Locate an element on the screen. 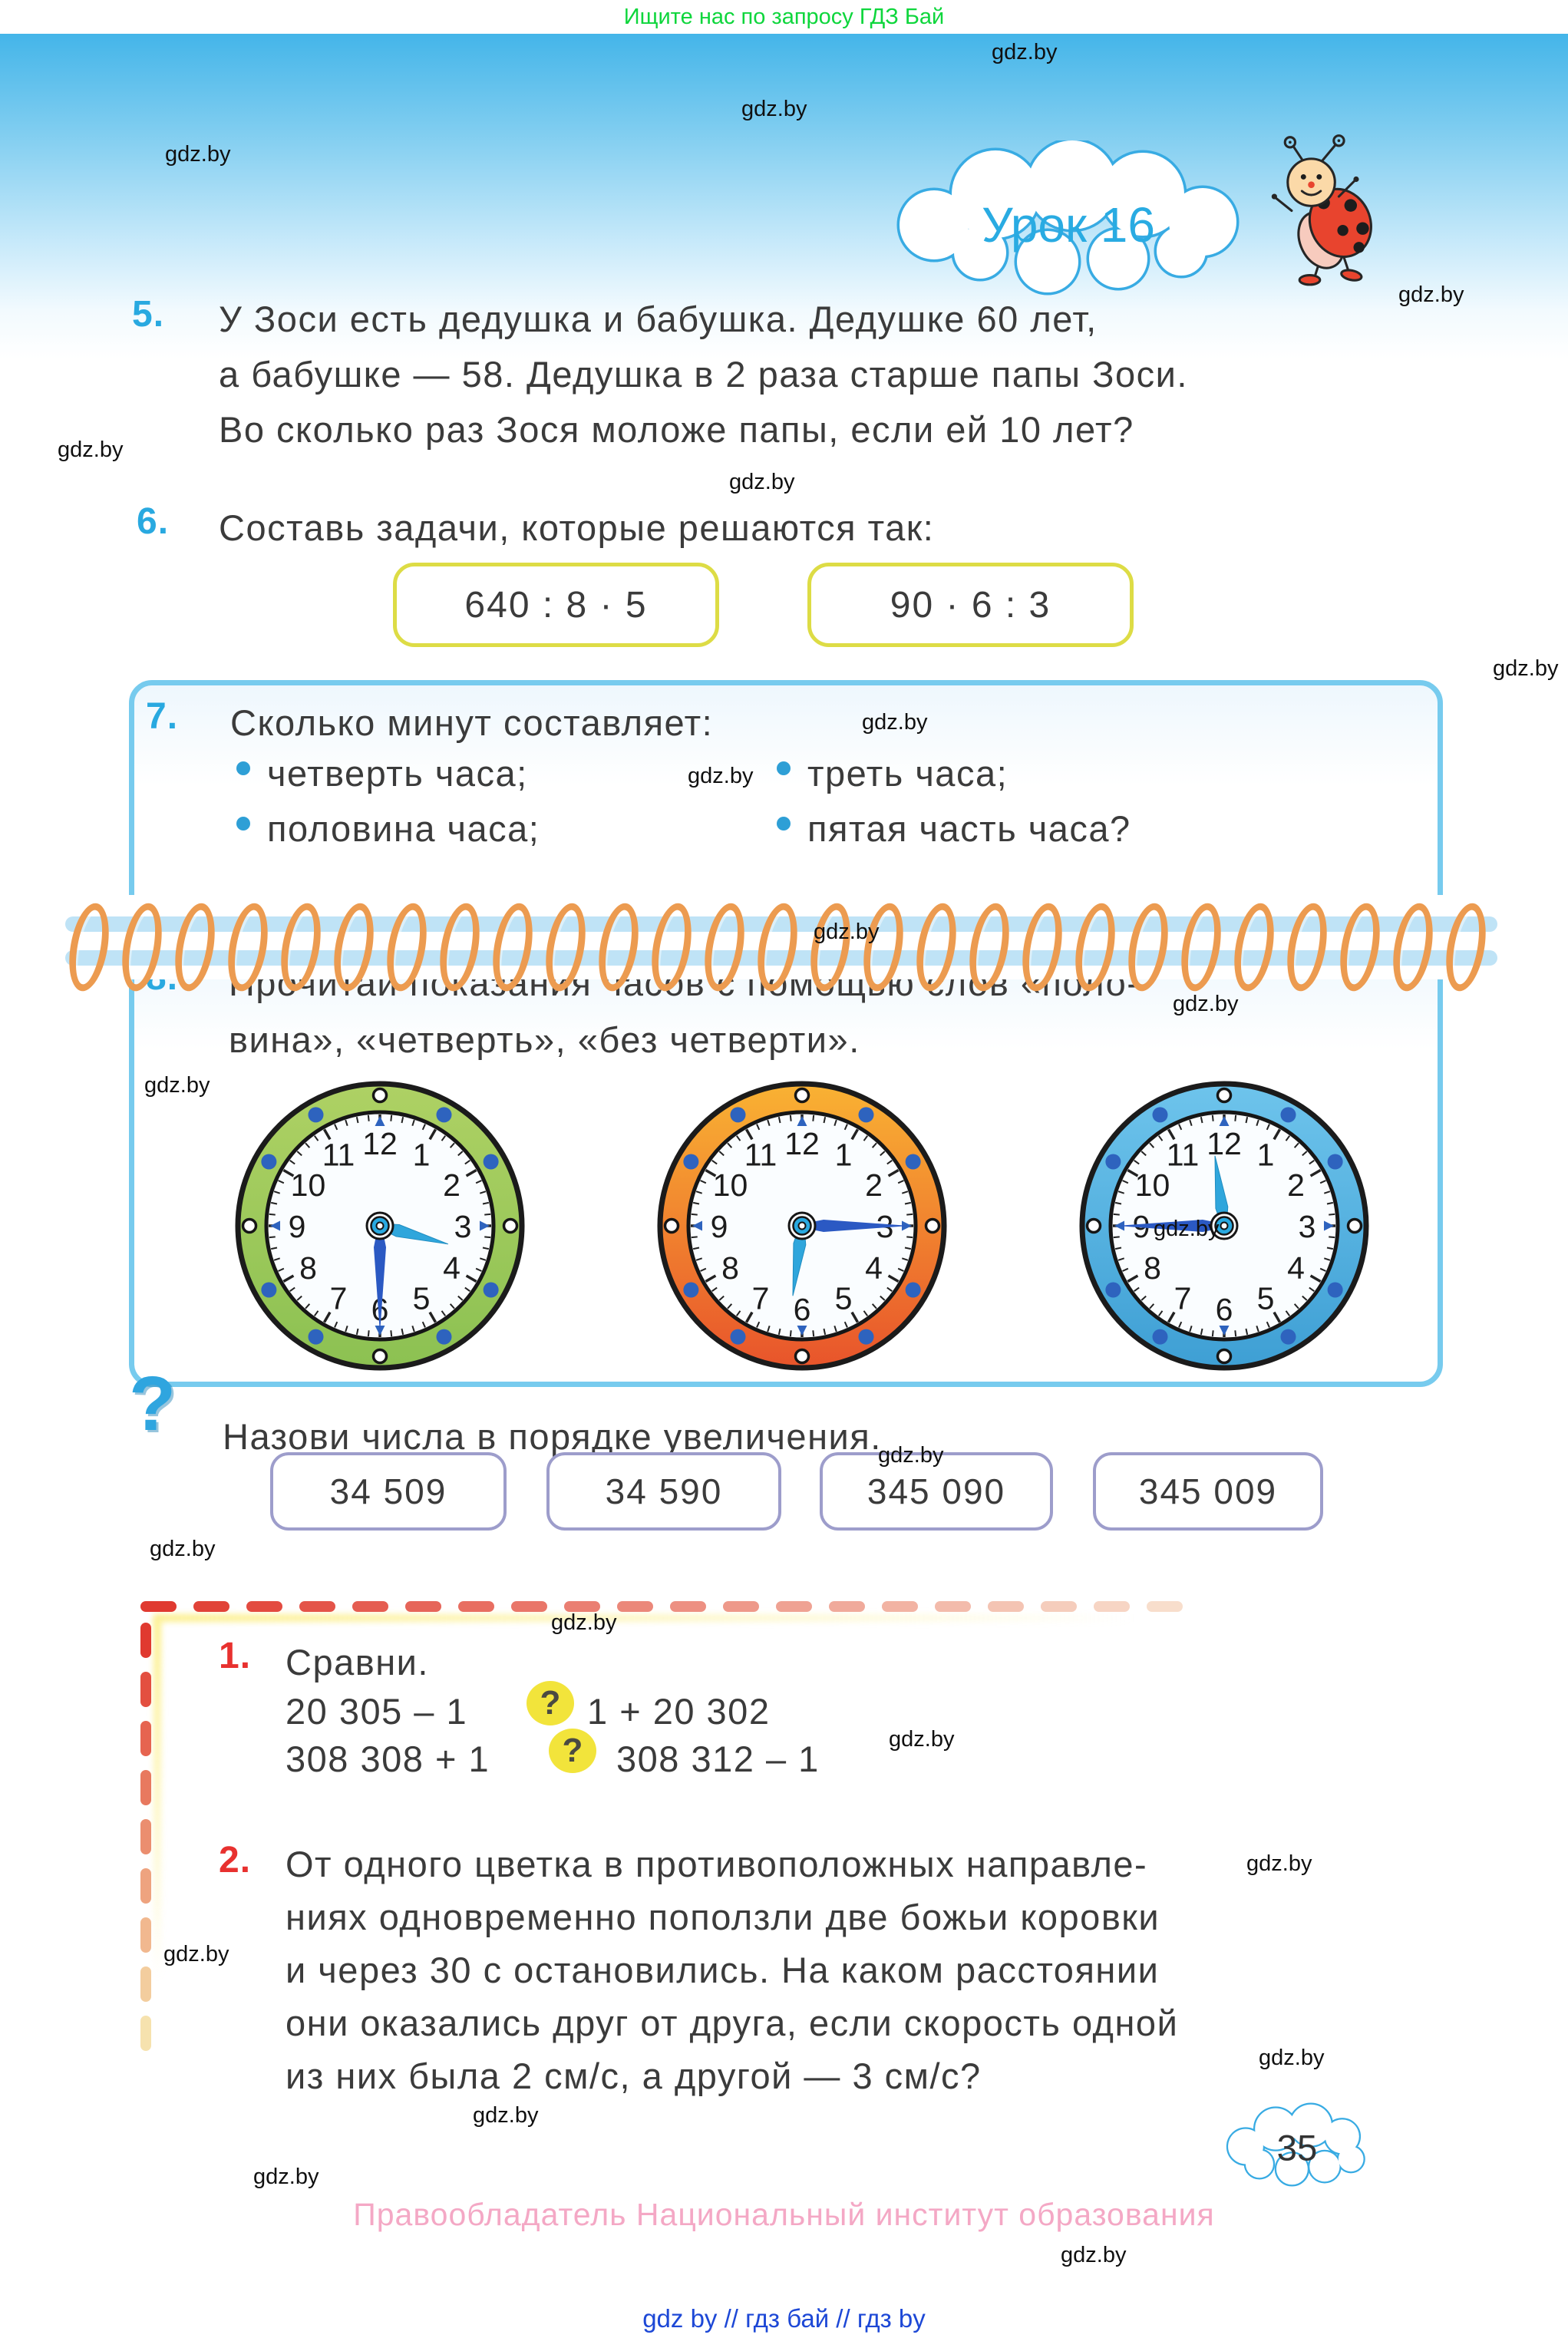 This screenshot has height=2338, width=1568. svg-text: 9 is located at coordinates (719, 1227).